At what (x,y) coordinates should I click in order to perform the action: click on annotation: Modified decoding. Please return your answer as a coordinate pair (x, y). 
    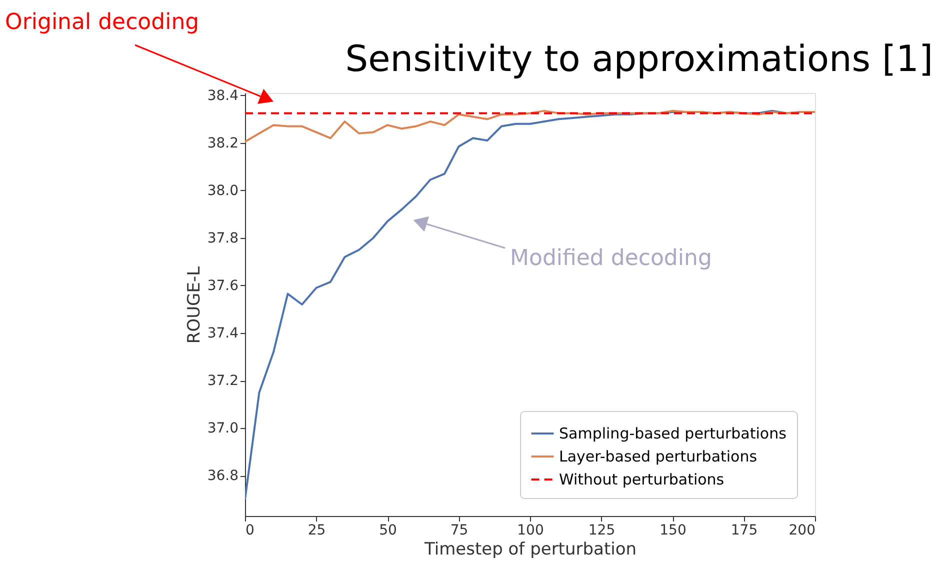
    Looking at the image, I should click on (611, 258).